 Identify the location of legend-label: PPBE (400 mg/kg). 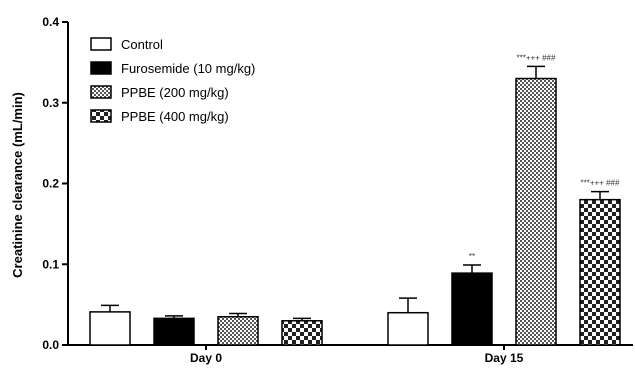
(175, 116).